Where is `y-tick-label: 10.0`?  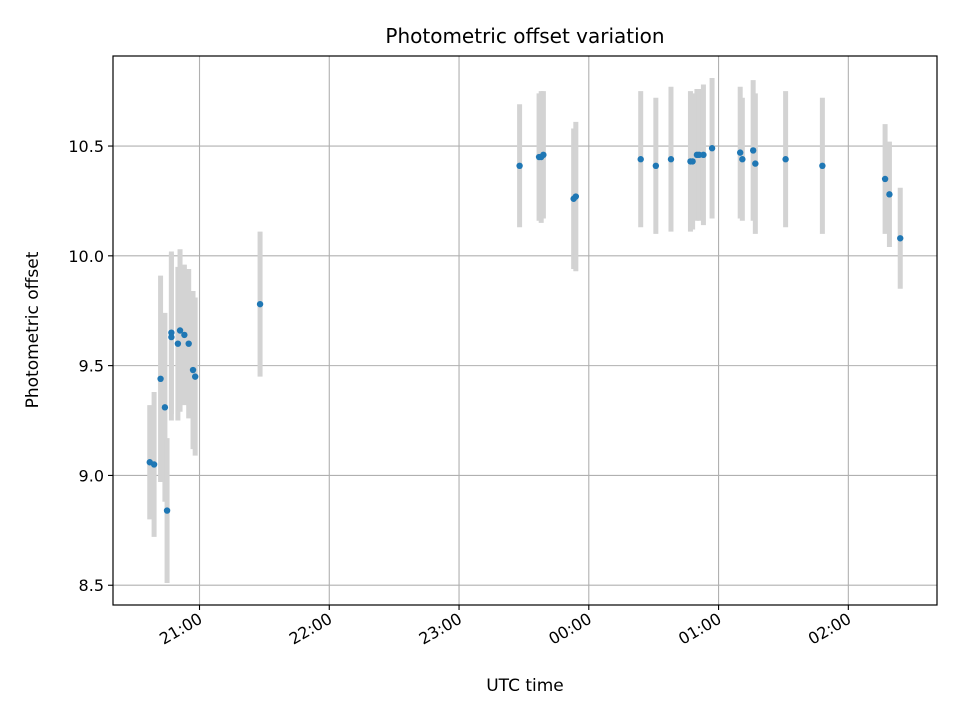 y-tick-label: 10.0 is located at coordinates (86, 256).